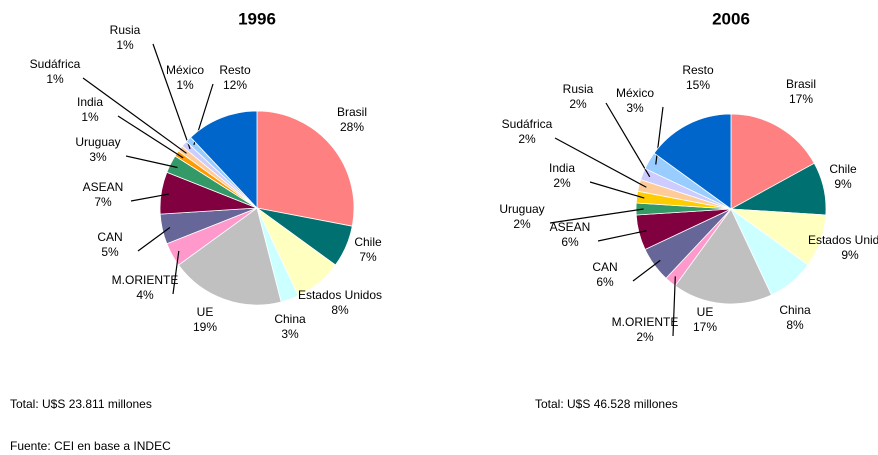 Image resolution: width=878 pixels, height=455 pixels. Describe the element at coordinates (352, 127) in the screenshot. I see `slice-value-label: 28%` at that location.